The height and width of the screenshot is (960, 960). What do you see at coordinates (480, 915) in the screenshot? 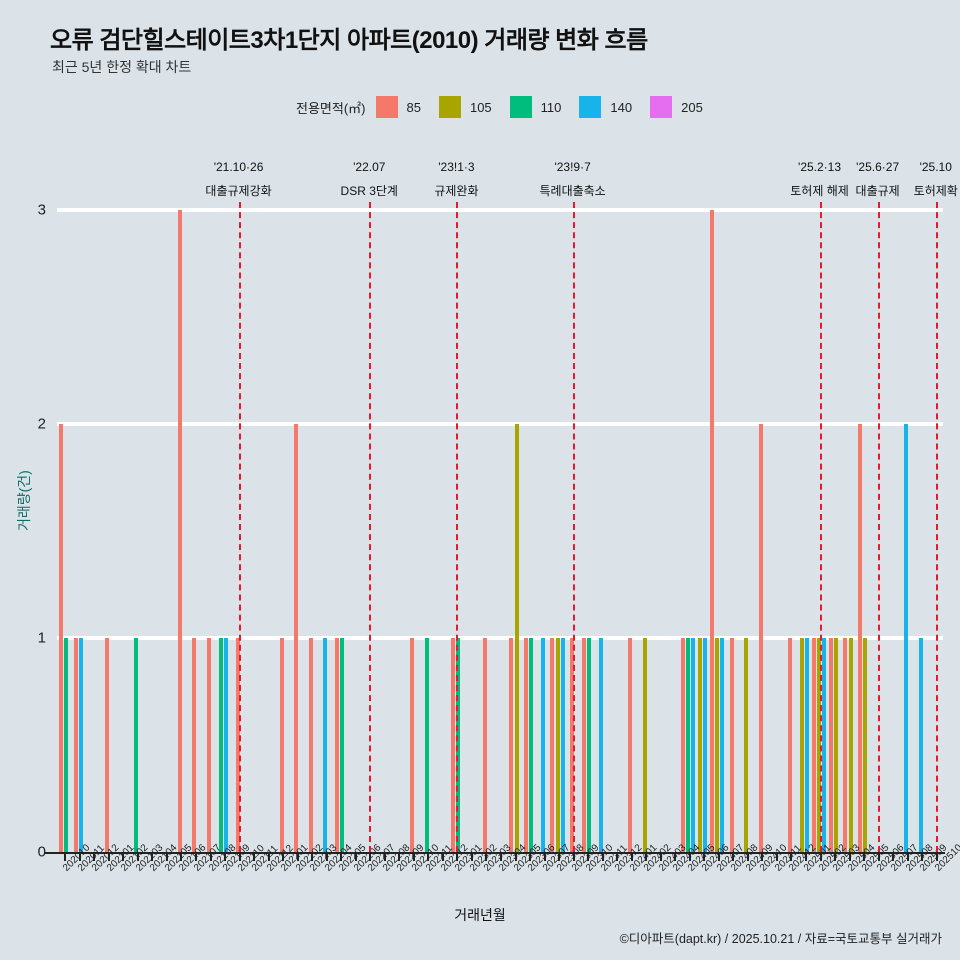
I see `x-axis-label: 거래년월` at bounding box center [480, 915].